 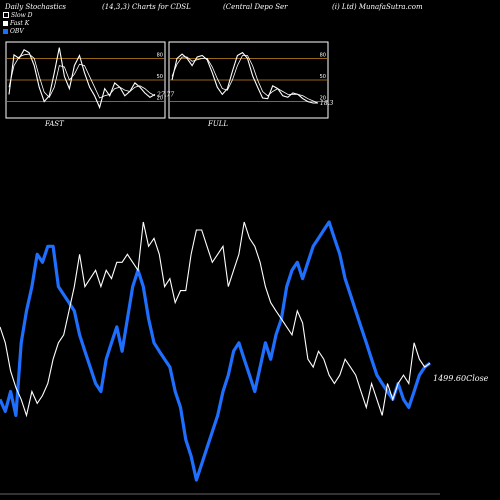 What do you see at coordinates (5, 23) in the screenshot?
I see `legend-swatch-fast-k` at bounding box center [5, 23].